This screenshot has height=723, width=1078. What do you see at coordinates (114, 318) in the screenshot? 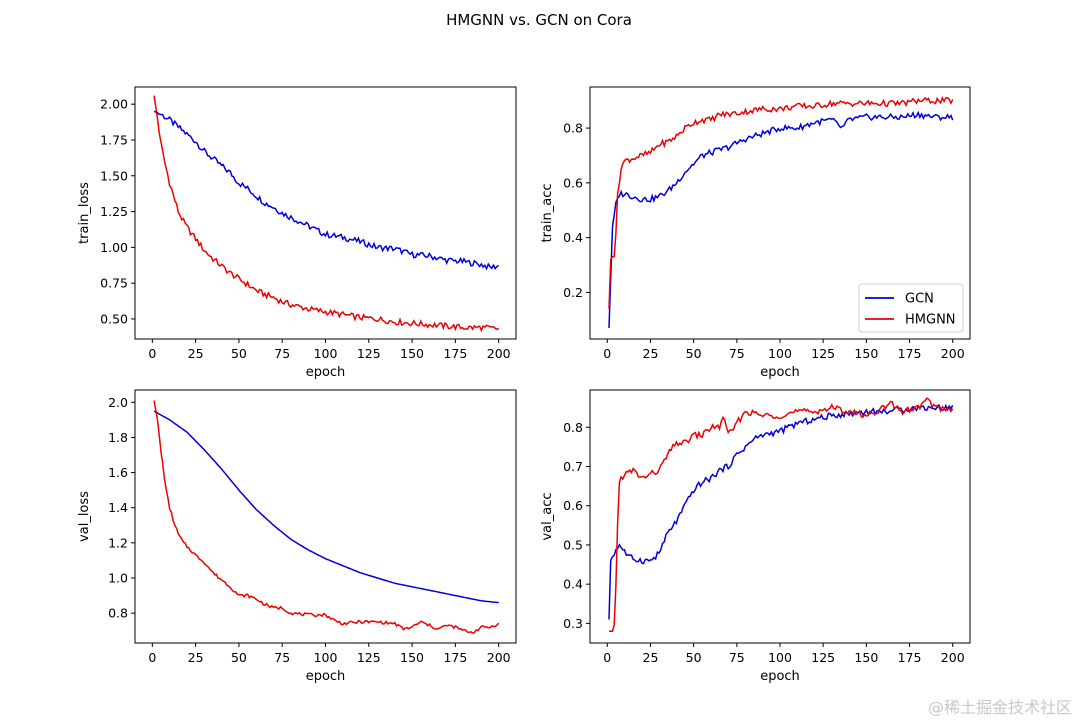
I see `y-tick-label: 0.50` at bounding box center [114, 318].